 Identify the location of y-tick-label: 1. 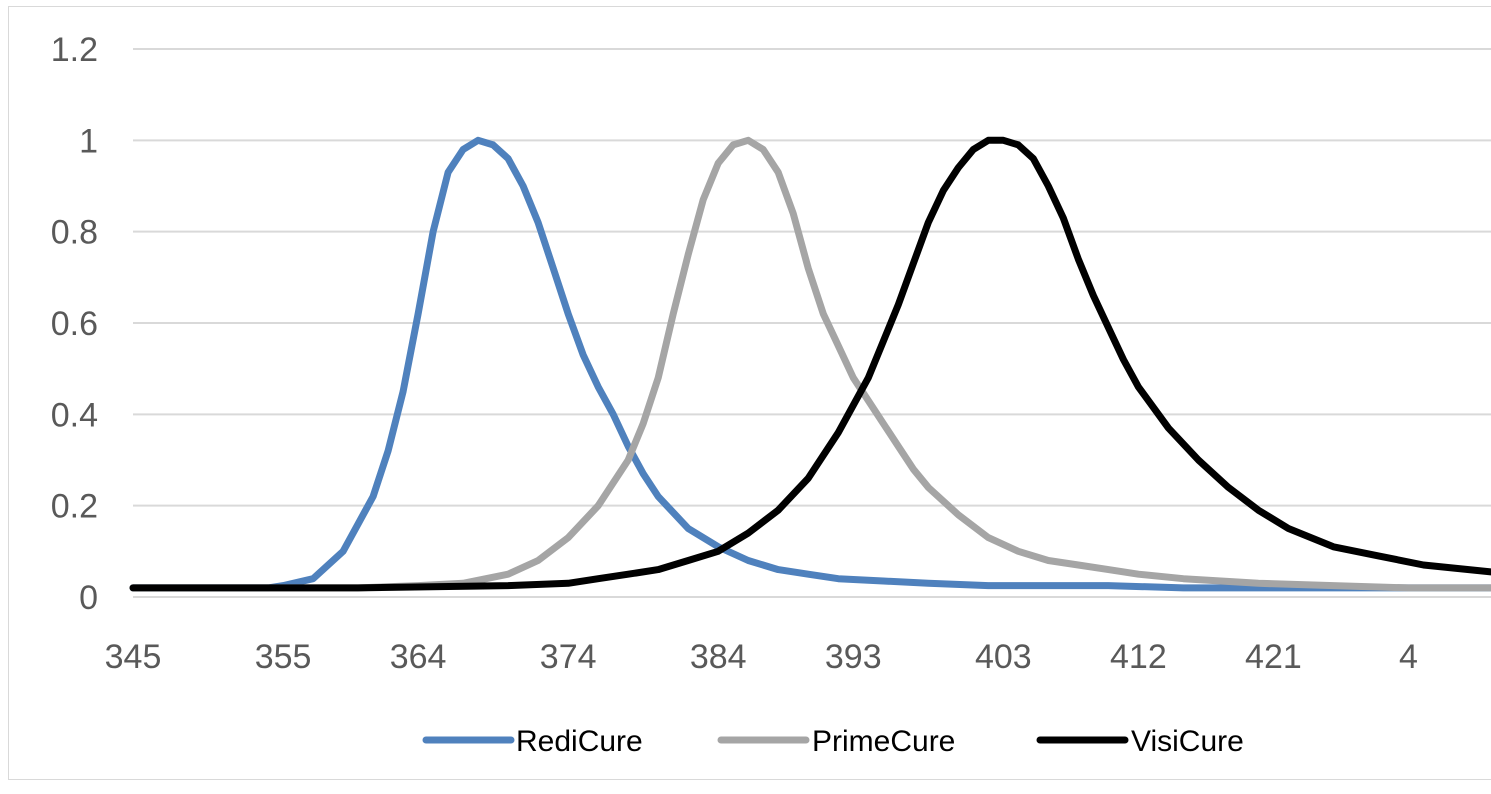
(88, 141).